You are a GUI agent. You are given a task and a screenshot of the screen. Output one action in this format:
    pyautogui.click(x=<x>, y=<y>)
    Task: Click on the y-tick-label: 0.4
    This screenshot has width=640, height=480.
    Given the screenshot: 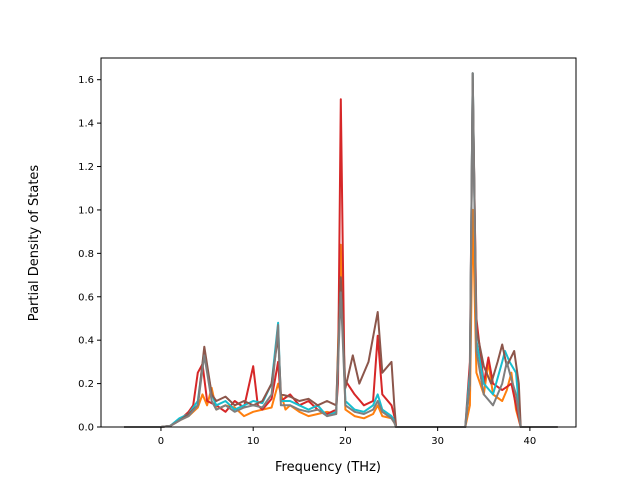 What is the action you would take?
    pyautogui.click(x=86, y=341)
    